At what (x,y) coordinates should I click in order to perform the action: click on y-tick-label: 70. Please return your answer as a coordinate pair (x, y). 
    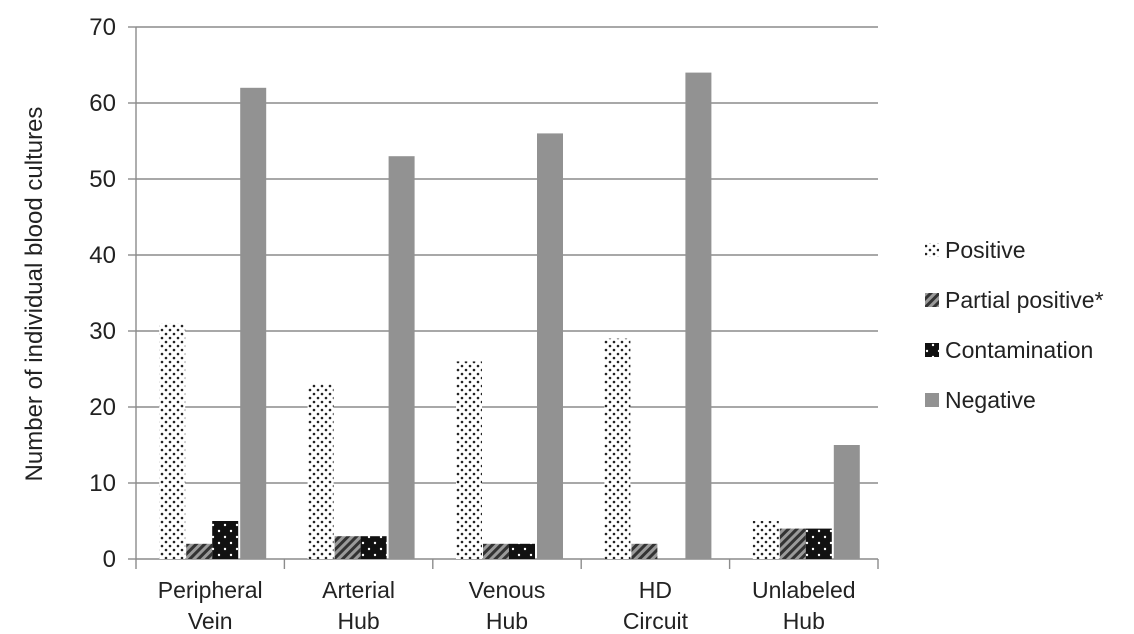
    Looking at the image, I should click on (102, 27).